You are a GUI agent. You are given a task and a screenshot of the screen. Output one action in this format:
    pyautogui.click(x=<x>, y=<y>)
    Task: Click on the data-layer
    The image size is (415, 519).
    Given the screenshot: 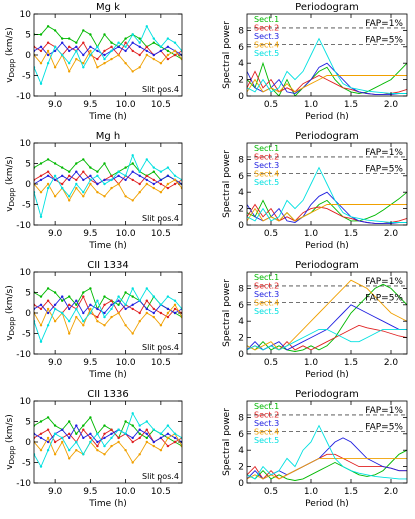 What is the action you would take?
    pyautogui.click(x=327, y=315)
    